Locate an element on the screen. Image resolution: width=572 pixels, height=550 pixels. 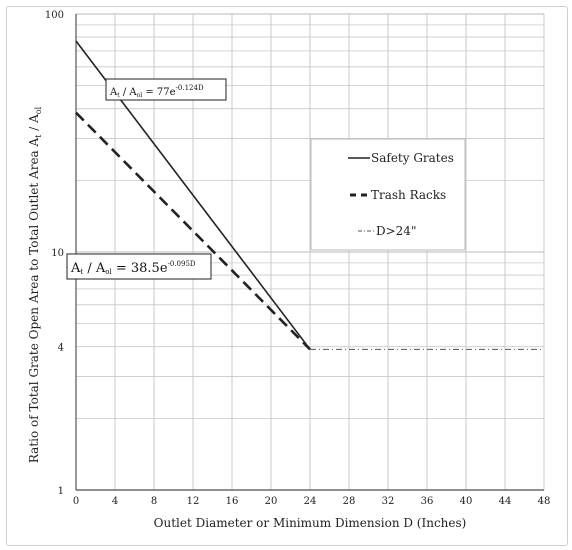
legend-box is located at coordinates (388, 194).